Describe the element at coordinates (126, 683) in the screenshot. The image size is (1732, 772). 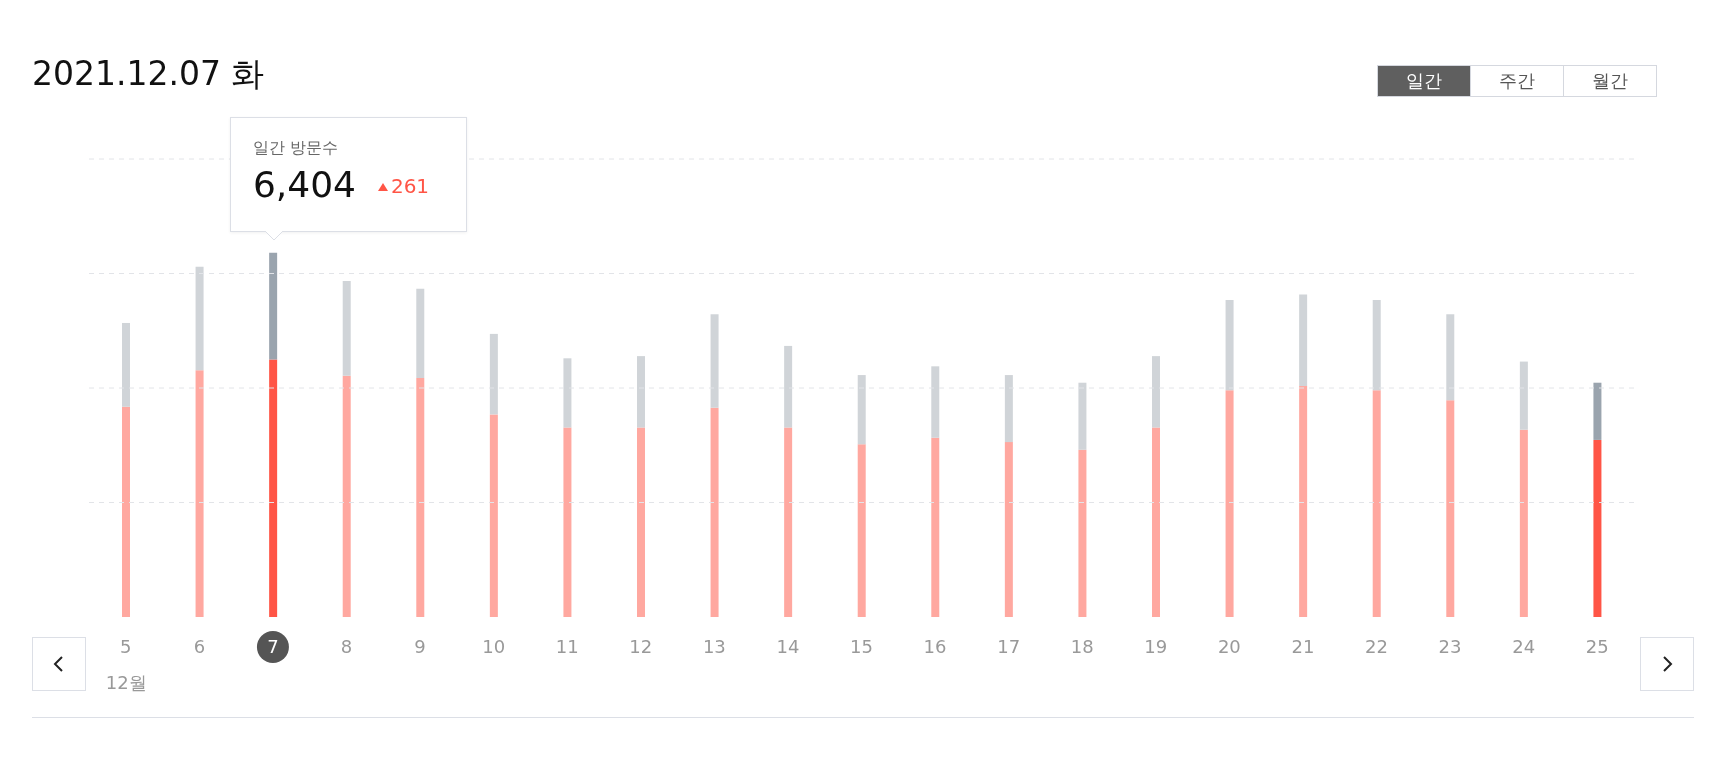
I see `text: 12월` at that location.